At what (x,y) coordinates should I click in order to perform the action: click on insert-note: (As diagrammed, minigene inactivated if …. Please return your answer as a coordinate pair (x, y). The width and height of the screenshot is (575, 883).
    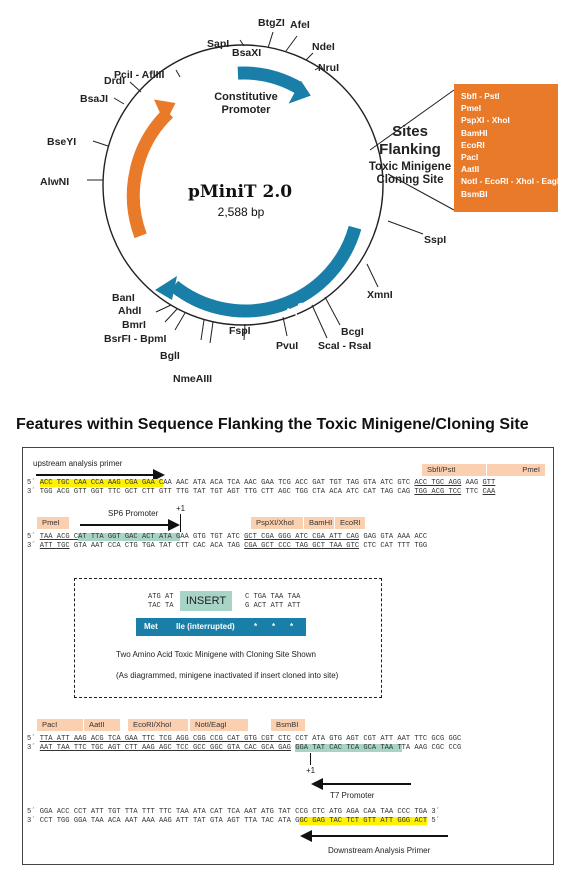
    Looking at the image, I should click on (227, 675).